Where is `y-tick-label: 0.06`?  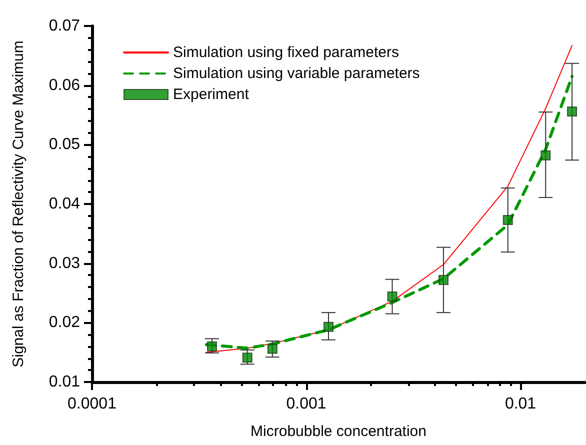 y-tick-label: 0.06 is located at coordinates (64, 85).